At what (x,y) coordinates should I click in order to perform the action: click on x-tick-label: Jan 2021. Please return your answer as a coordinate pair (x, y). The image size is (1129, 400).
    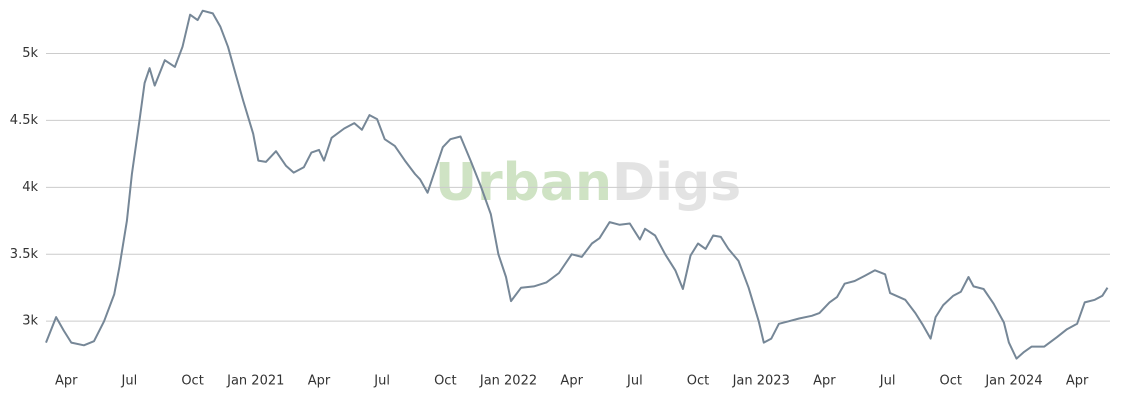
    Looking at the image, I should click on (255, 381).